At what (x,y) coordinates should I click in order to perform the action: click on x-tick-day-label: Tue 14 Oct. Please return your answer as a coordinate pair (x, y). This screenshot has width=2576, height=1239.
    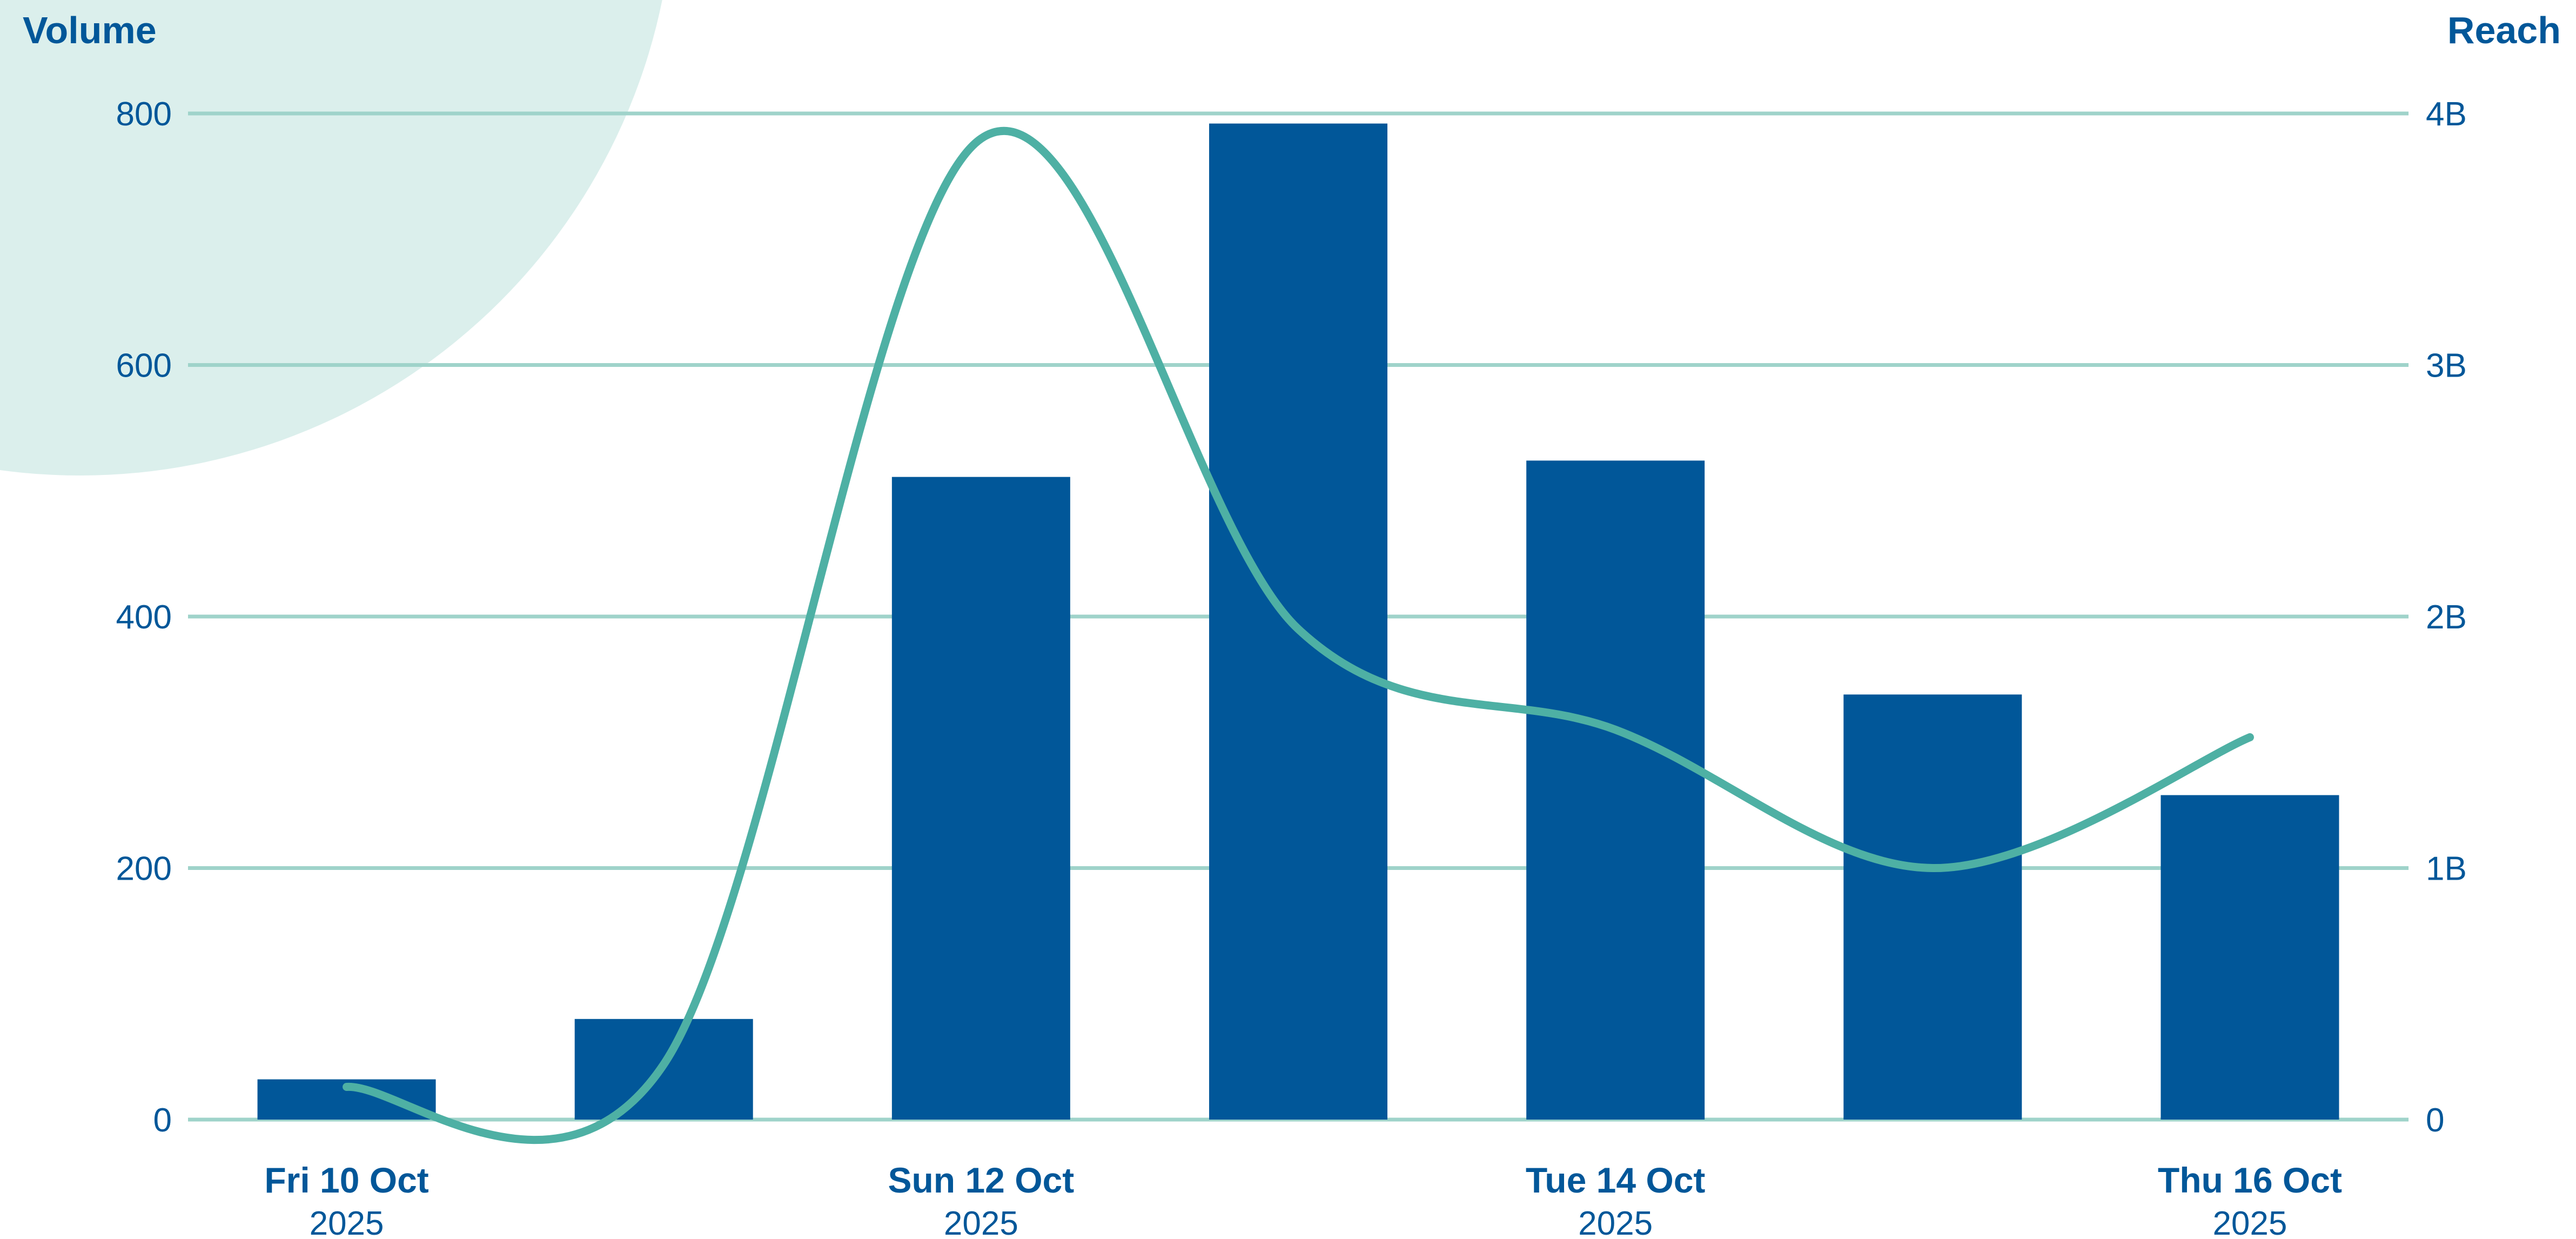
    Looking at the image, I should click on (1616, 1180).